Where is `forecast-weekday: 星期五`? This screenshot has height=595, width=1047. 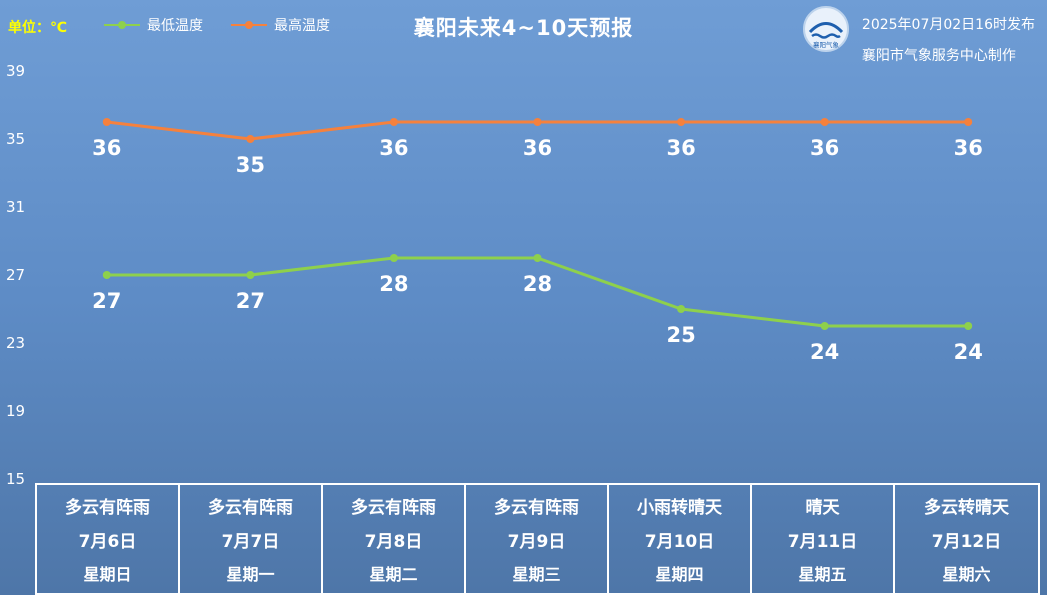 forecast-weekday: 星期五 is located at coordinates (822, 575).